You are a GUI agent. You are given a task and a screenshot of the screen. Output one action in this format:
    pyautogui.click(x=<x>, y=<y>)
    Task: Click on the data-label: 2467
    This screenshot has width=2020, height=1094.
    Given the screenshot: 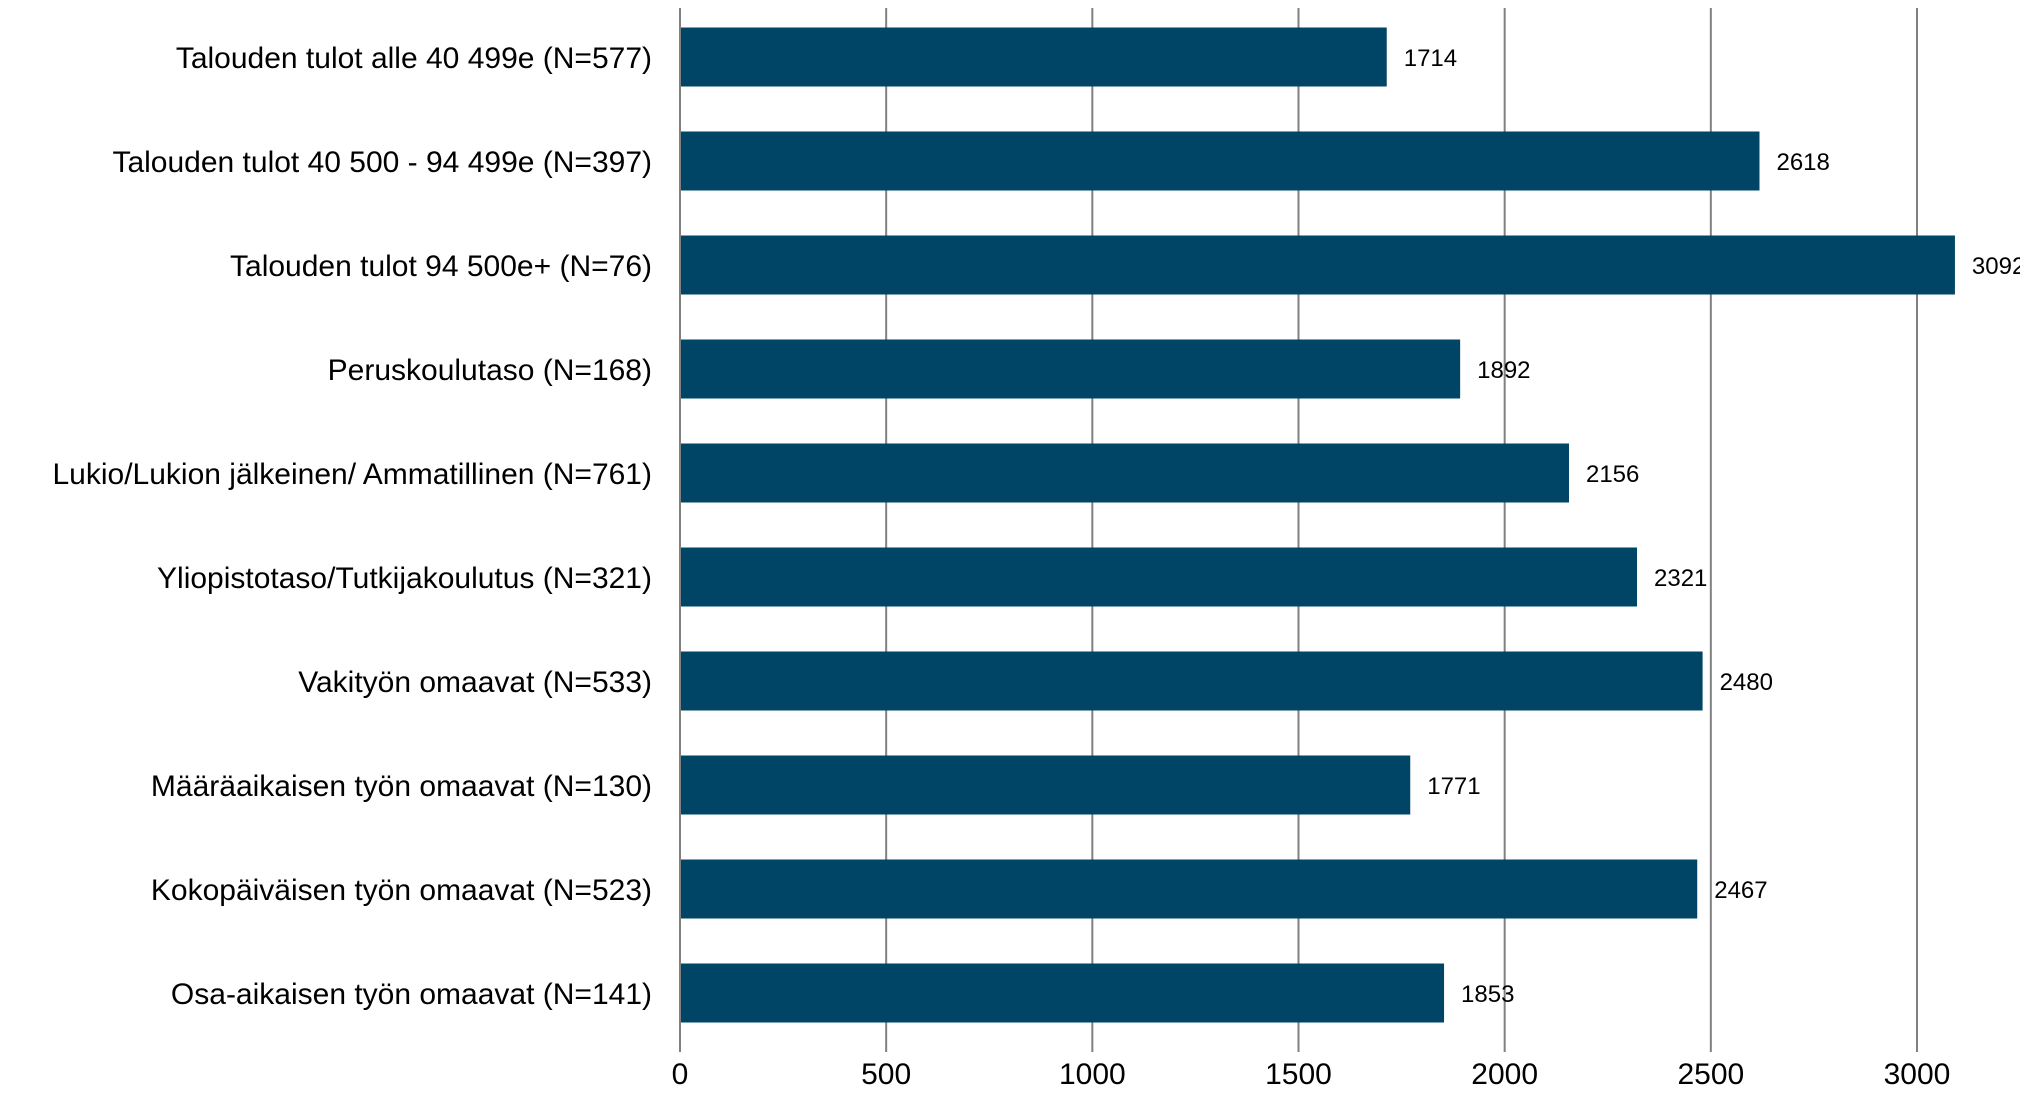 What is the action you would take?
    pyautogui.click(x=1740, y=890)
    